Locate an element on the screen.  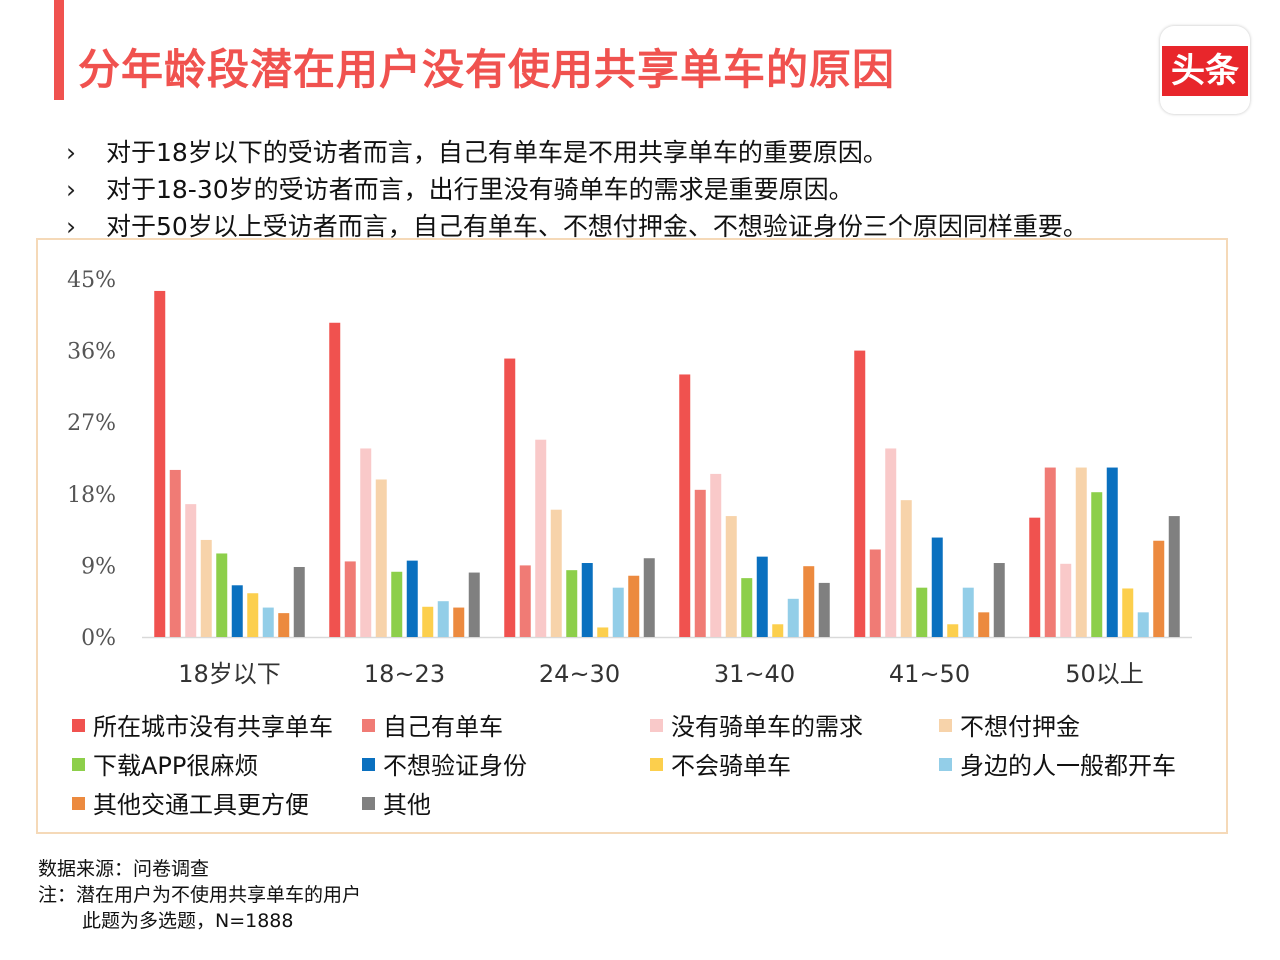
legend-label: 没有骑单车的需求 is located at coordinates (767, 727).